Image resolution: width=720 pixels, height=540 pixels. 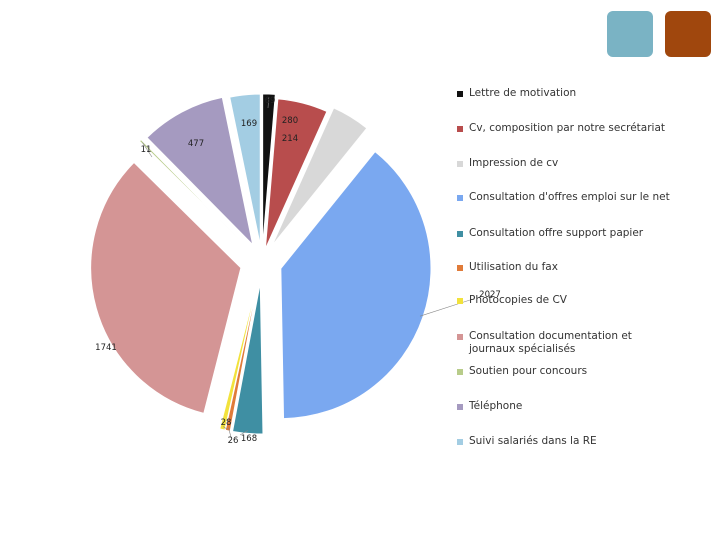 I want to click on pie-value-label-5: 168, so click(x=249, y=439).